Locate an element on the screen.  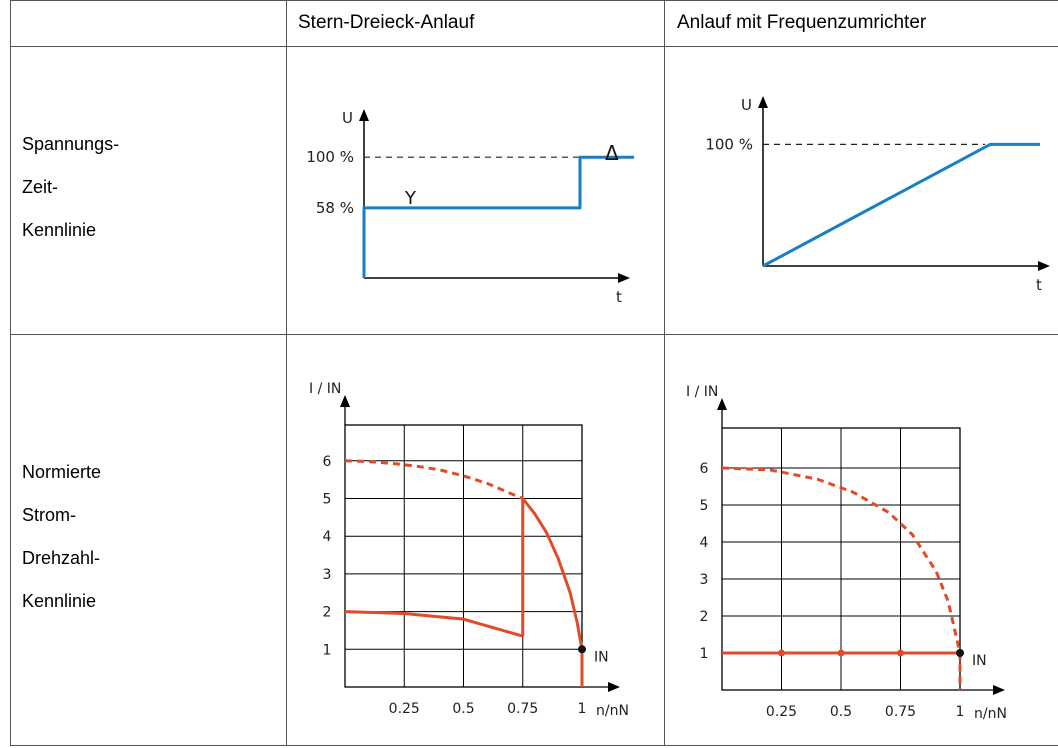
star-marker: Y is located at coordinates (410, 198).